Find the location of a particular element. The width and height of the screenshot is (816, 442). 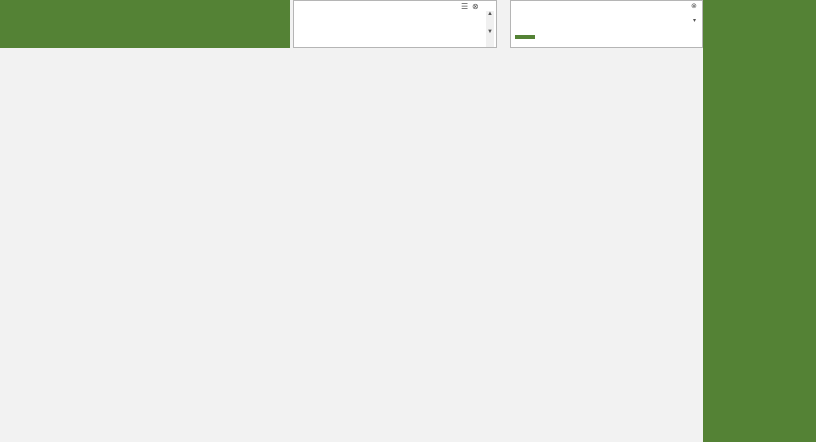

country-slicer: ☰ ⊗ ▲ ▼ is located at coordinates (395, 24).